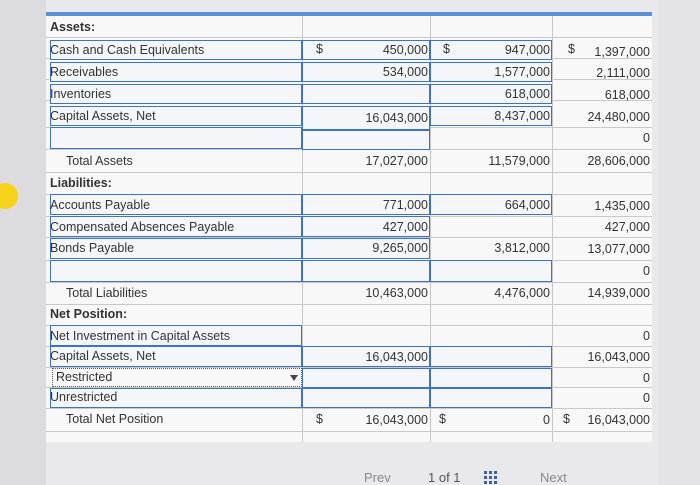 The width and height of the screenshot is (700, 485). I want to click on section-heading-assets: Assets:, so click(73, 27).